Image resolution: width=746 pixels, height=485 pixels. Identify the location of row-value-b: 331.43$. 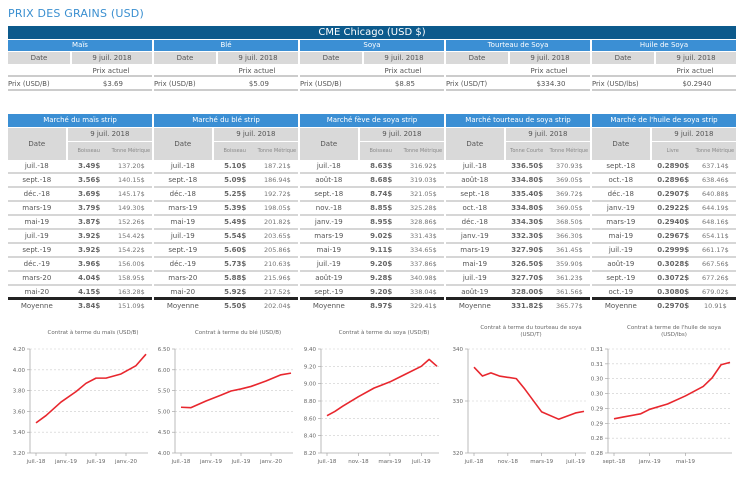
(423, 236).